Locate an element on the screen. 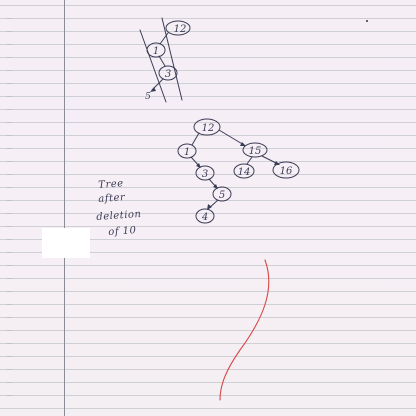  top-label-5: 5 is located at coordinates (148, 97).